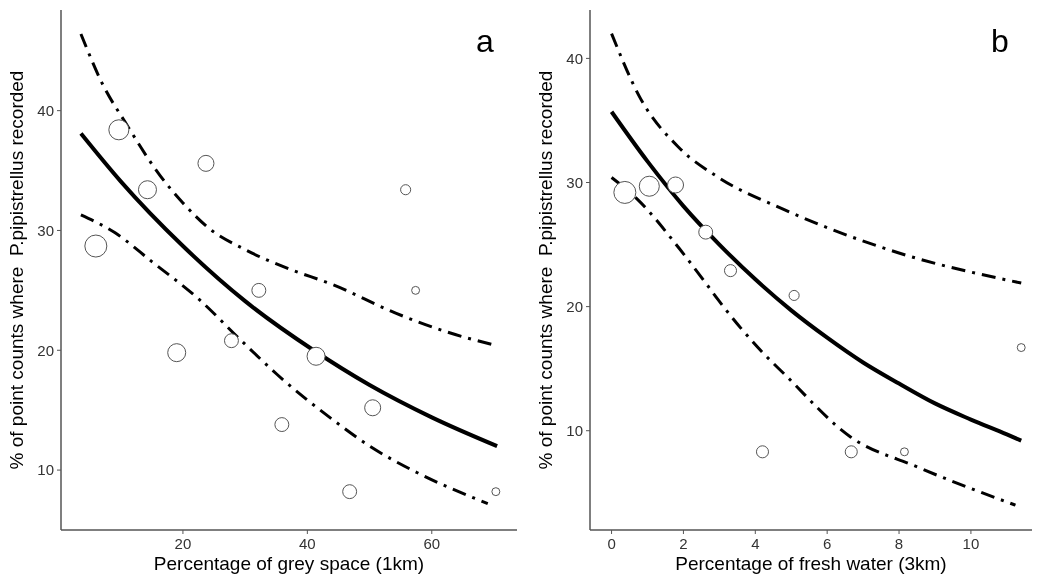 The height and width of the screenshot is (574, 1037). I want to click on x-tick-label: 60, so click(432, 543).